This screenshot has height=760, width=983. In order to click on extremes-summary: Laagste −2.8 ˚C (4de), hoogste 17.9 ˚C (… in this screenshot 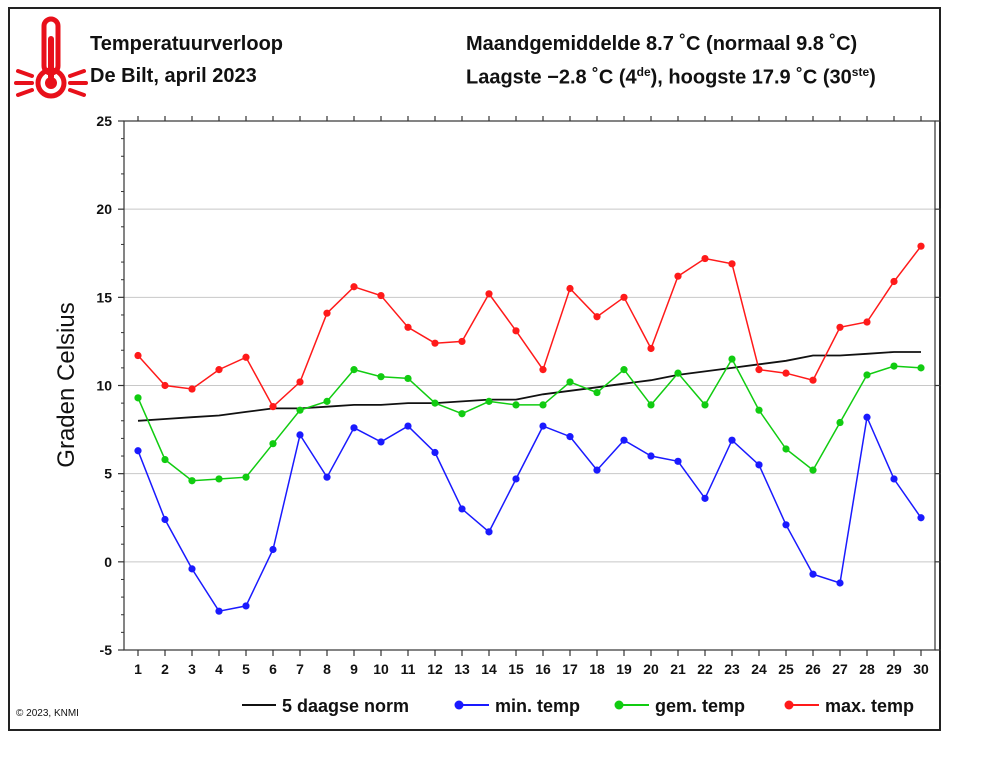, I will do `click(671, 77)`.